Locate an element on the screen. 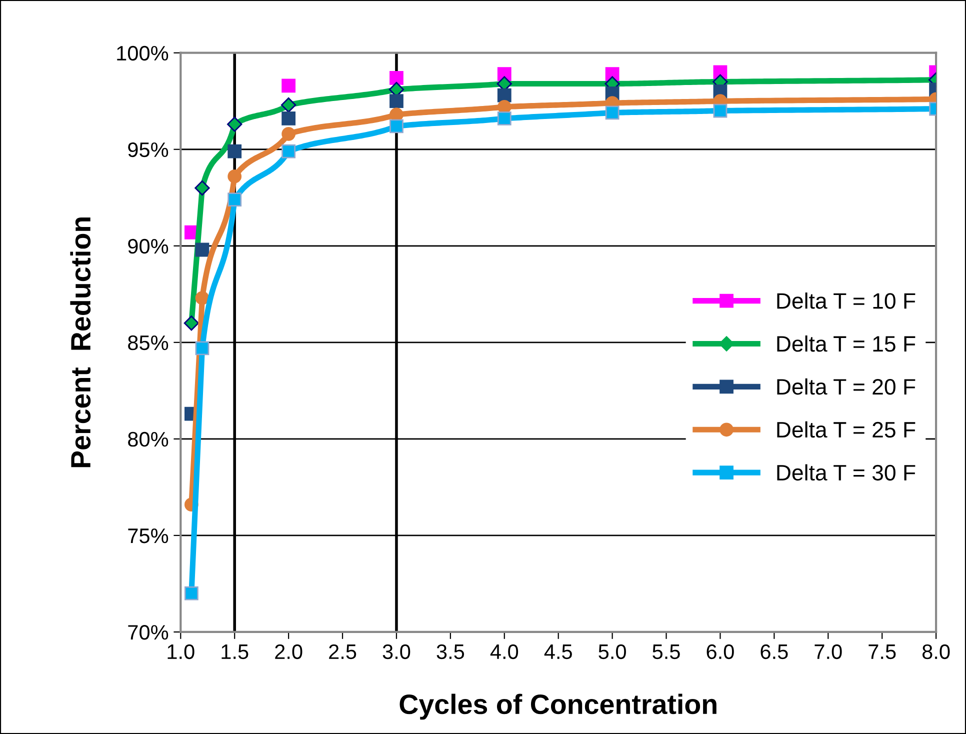 Image resolution: width=966 pixels, height=734 pixels. x-tick-label: 3.0 is located at coordinates (396, 652).